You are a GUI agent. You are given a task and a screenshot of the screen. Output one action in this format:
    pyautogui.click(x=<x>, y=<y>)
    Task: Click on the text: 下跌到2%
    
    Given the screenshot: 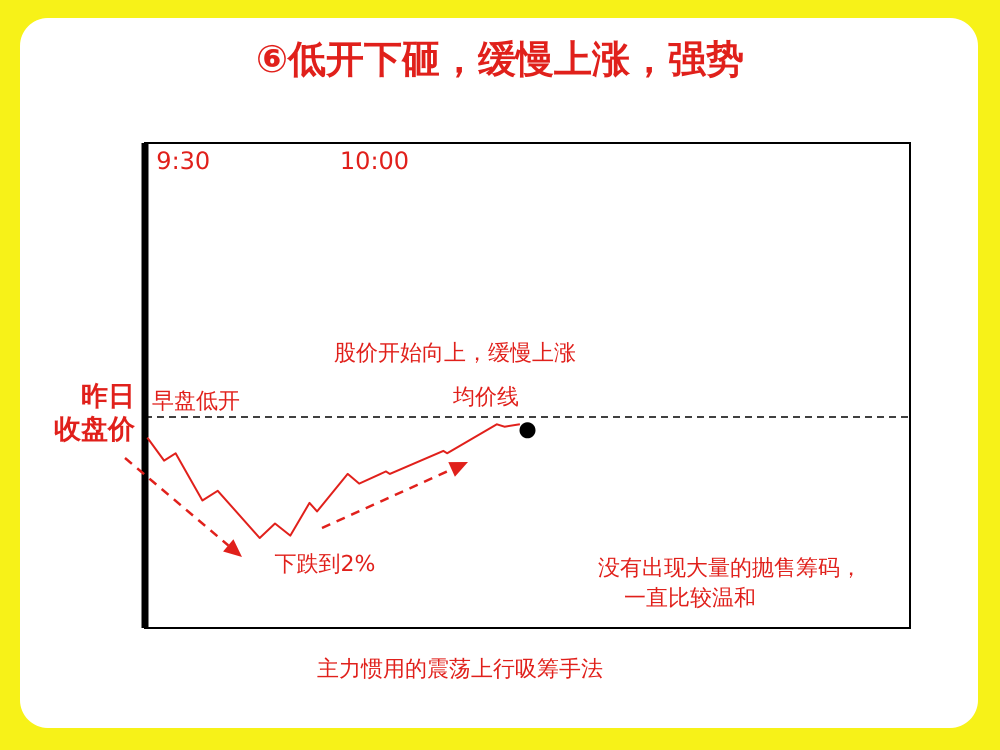 What is the action you would take?
    pyautogui.click(x=325, y=564)
    